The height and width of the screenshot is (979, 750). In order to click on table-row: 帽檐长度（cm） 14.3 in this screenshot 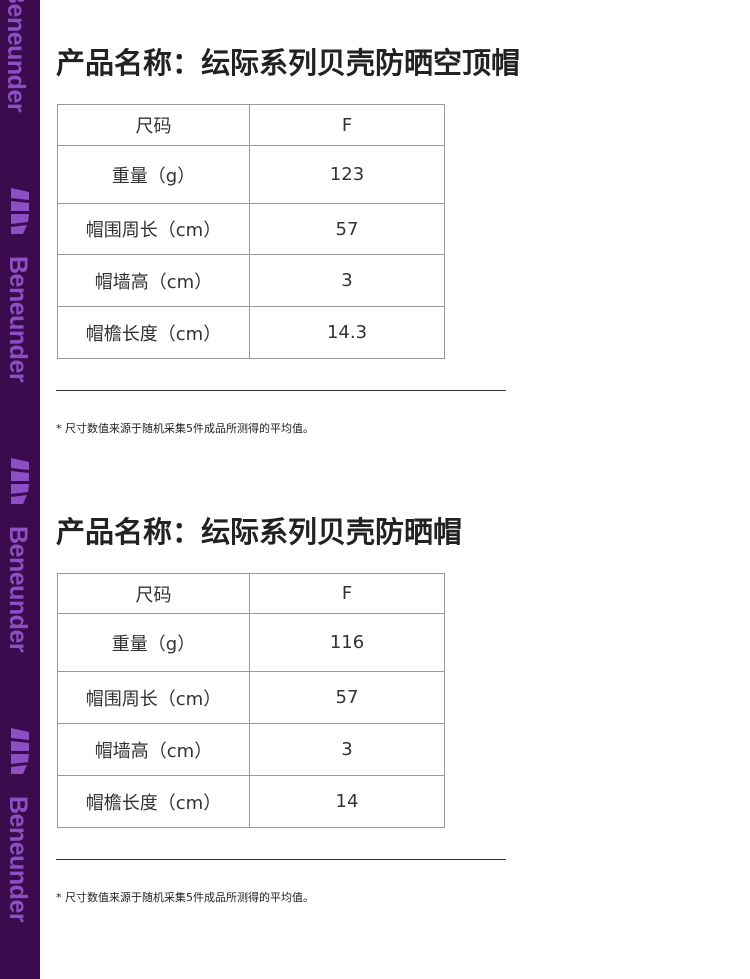, I will do `click(251, 332)`.